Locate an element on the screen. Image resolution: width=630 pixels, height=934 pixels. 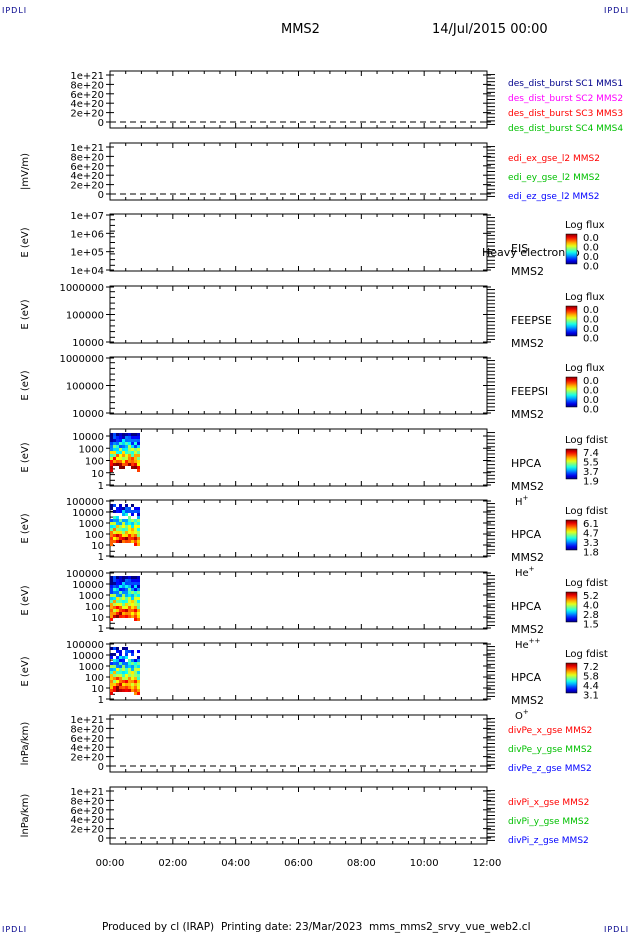
corner-label-bottom-right: IPDLI is located at coordinates (617, 929).